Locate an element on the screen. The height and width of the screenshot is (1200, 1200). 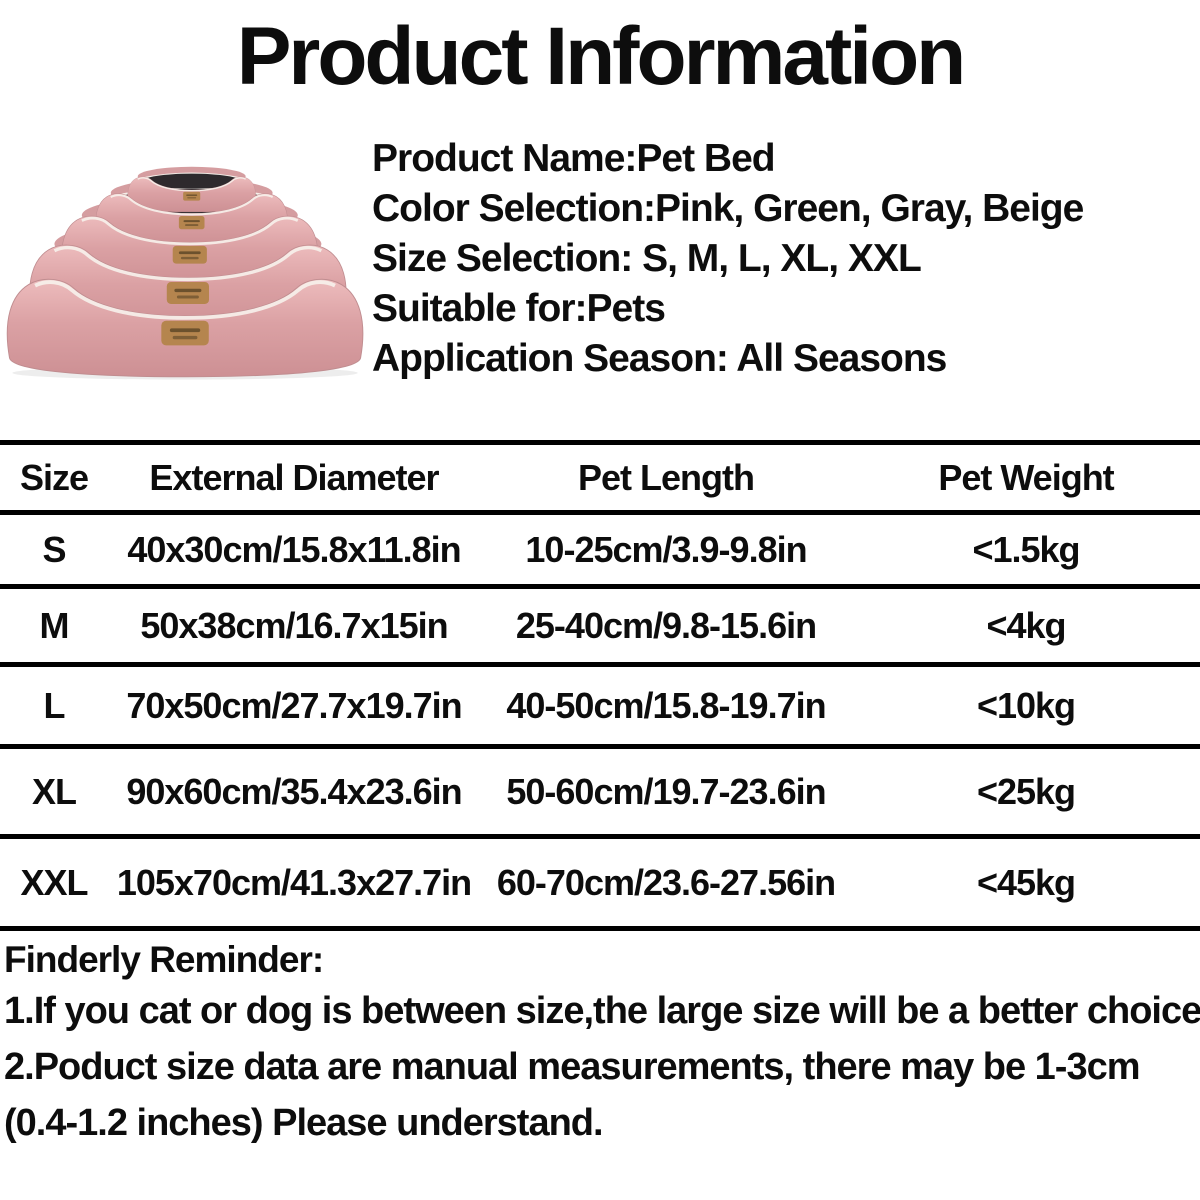
pet-weight-cell: <10kg is located at coordinates (1026, 705).